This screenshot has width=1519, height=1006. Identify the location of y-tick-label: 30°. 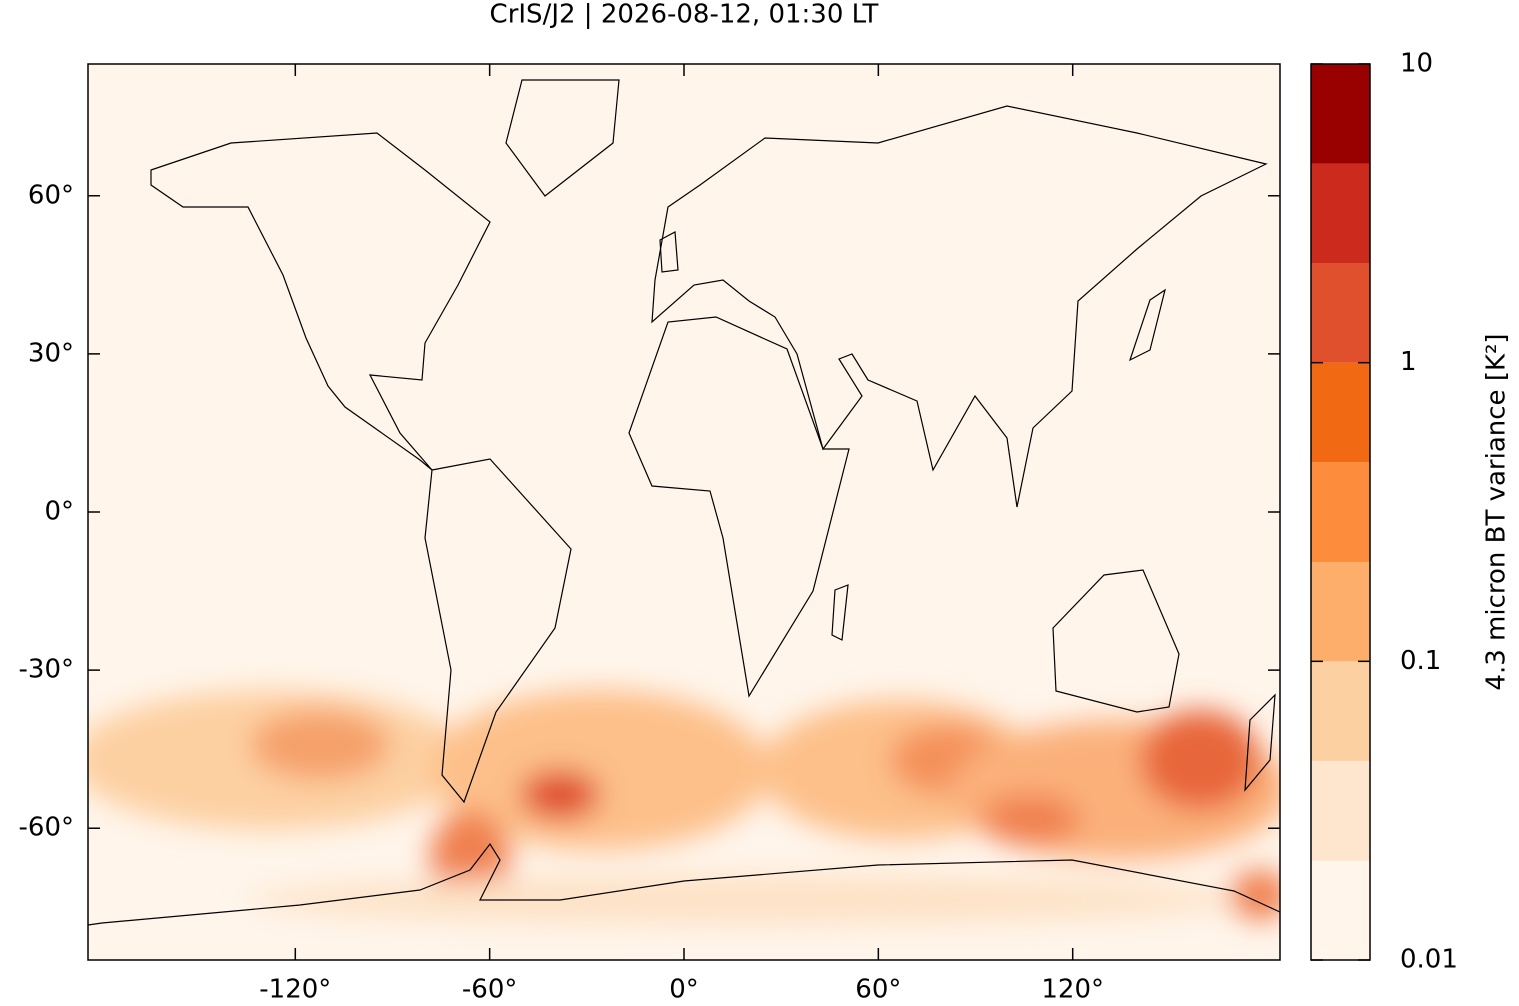
(51, 353).